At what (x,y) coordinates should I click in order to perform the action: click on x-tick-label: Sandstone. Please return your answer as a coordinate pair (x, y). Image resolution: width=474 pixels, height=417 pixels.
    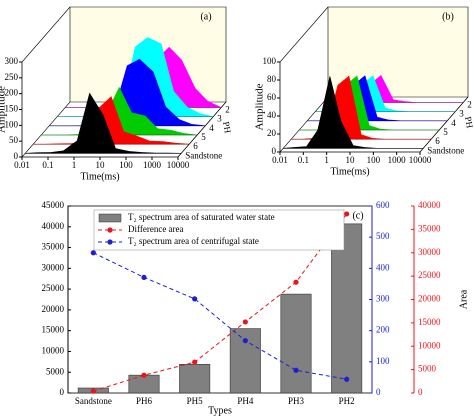
    Looking at the image, I should click on (93, 401).